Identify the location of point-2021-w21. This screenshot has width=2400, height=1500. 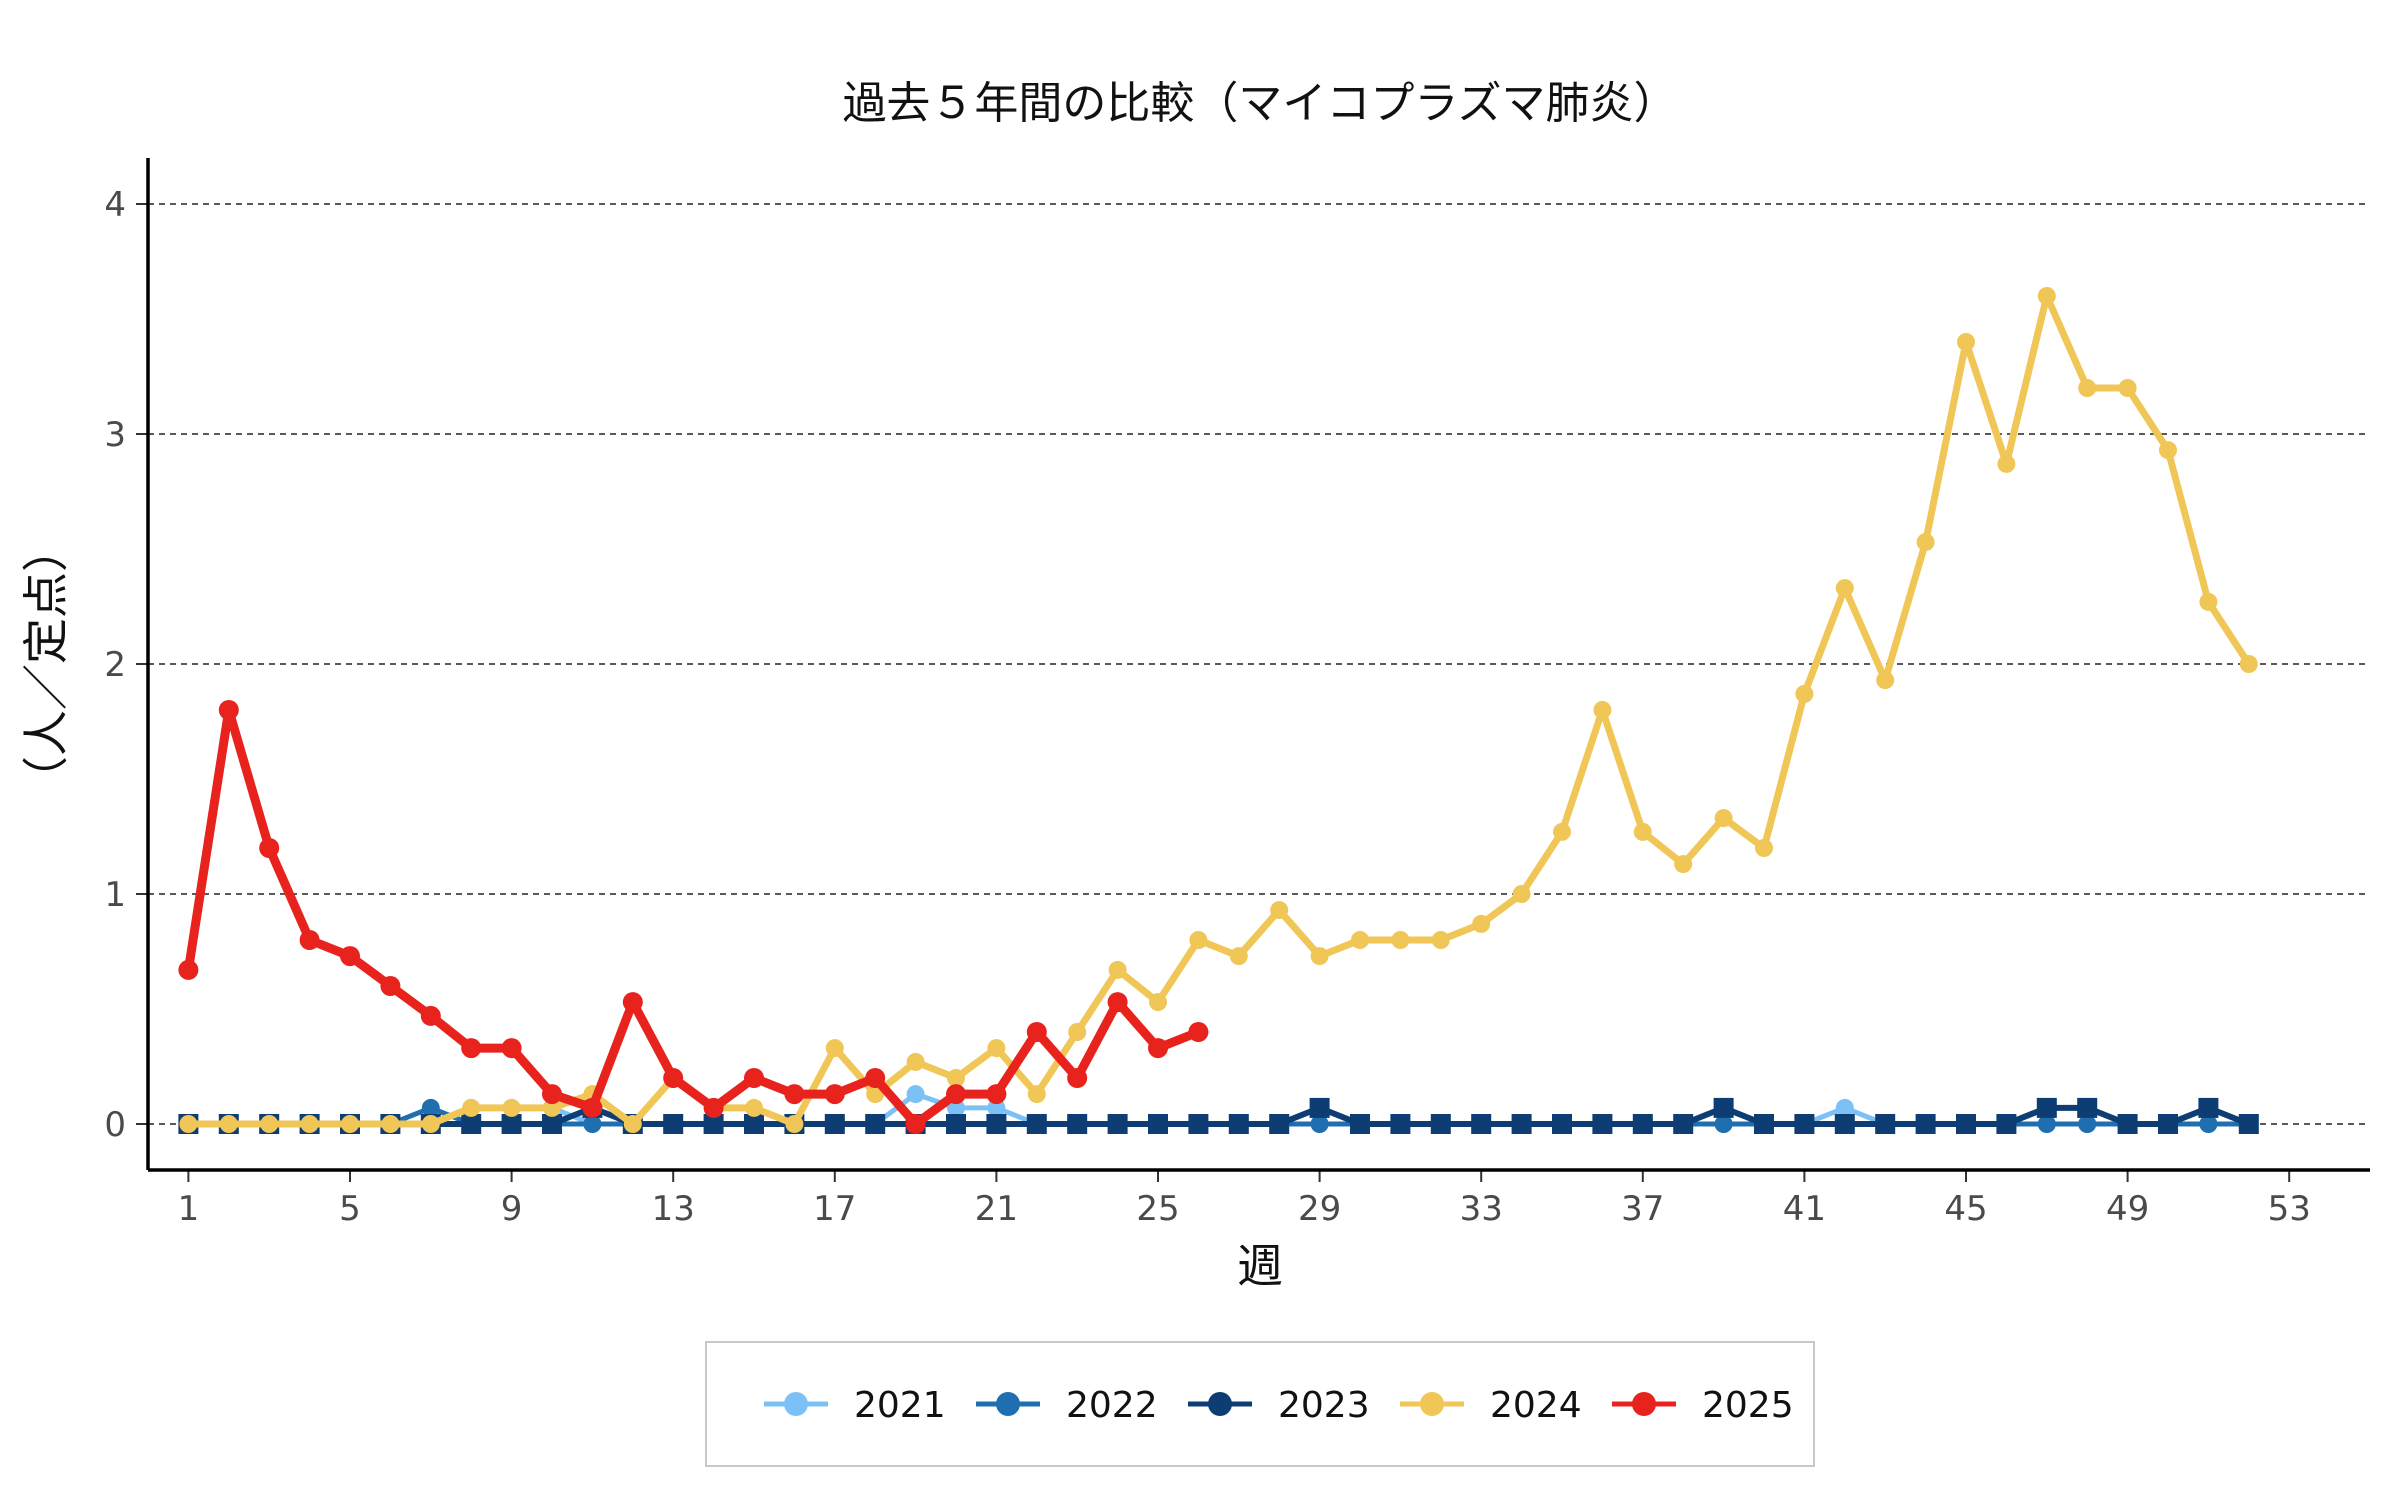
(996, 1107).